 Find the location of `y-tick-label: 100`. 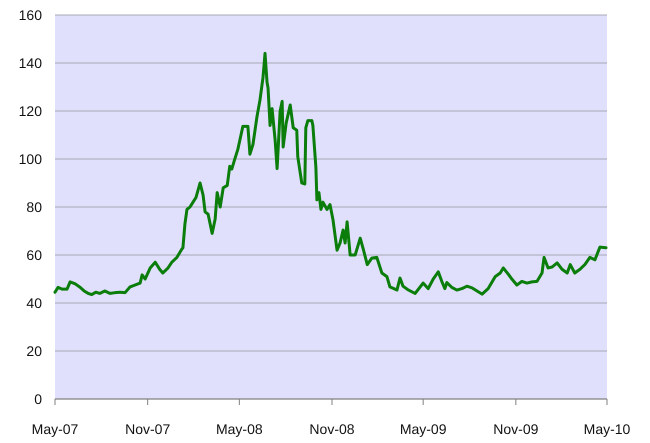

y-tick-label: 100 is located at coordinates (30, 159).